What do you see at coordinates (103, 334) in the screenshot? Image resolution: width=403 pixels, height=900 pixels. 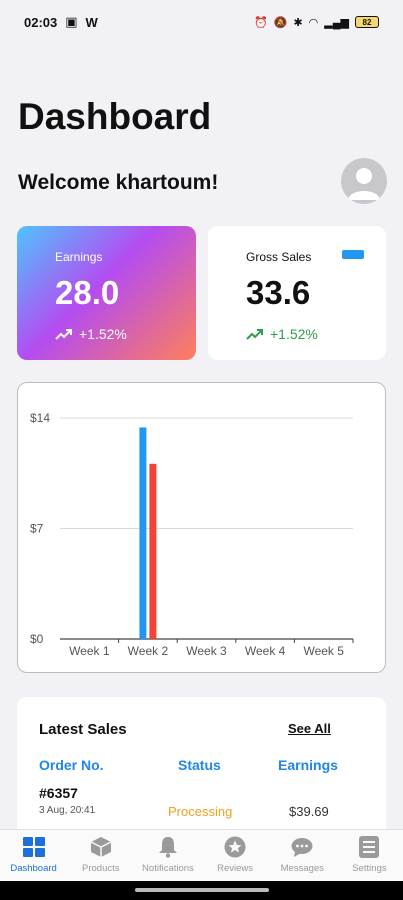 I see `earnings-trend-value: +1.52%` at bounding box center [103, 334].